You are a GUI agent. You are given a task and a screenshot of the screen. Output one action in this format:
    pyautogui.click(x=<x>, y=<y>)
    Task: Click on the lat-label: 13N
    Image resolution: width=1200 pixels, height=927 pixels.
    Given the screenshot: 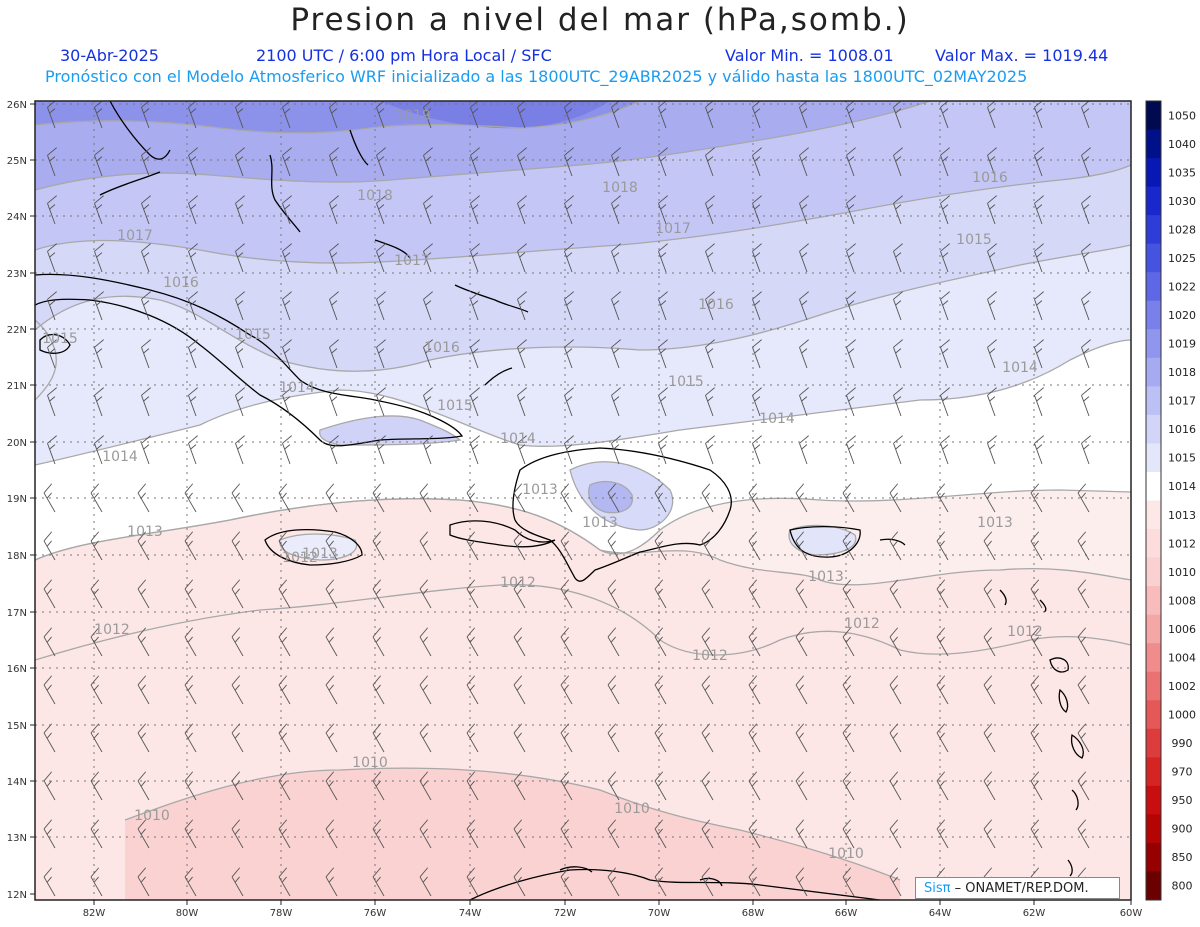 What is the action you would take?
    pyautogui.click(x=17, y=838)
    